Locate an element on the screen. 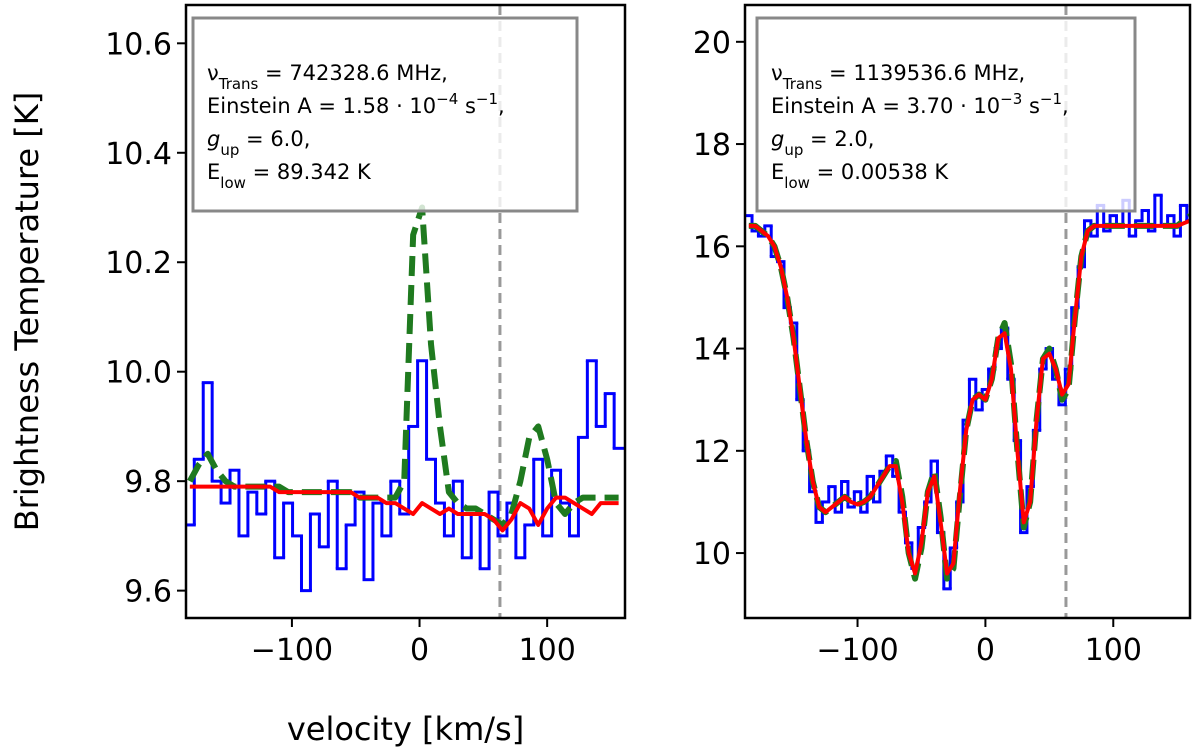 The height and width of the screenshot is (754, 1200). annotation-line: Einstein A = 3.70 · 10−3 s−1, is located at coordinates (920, 104).